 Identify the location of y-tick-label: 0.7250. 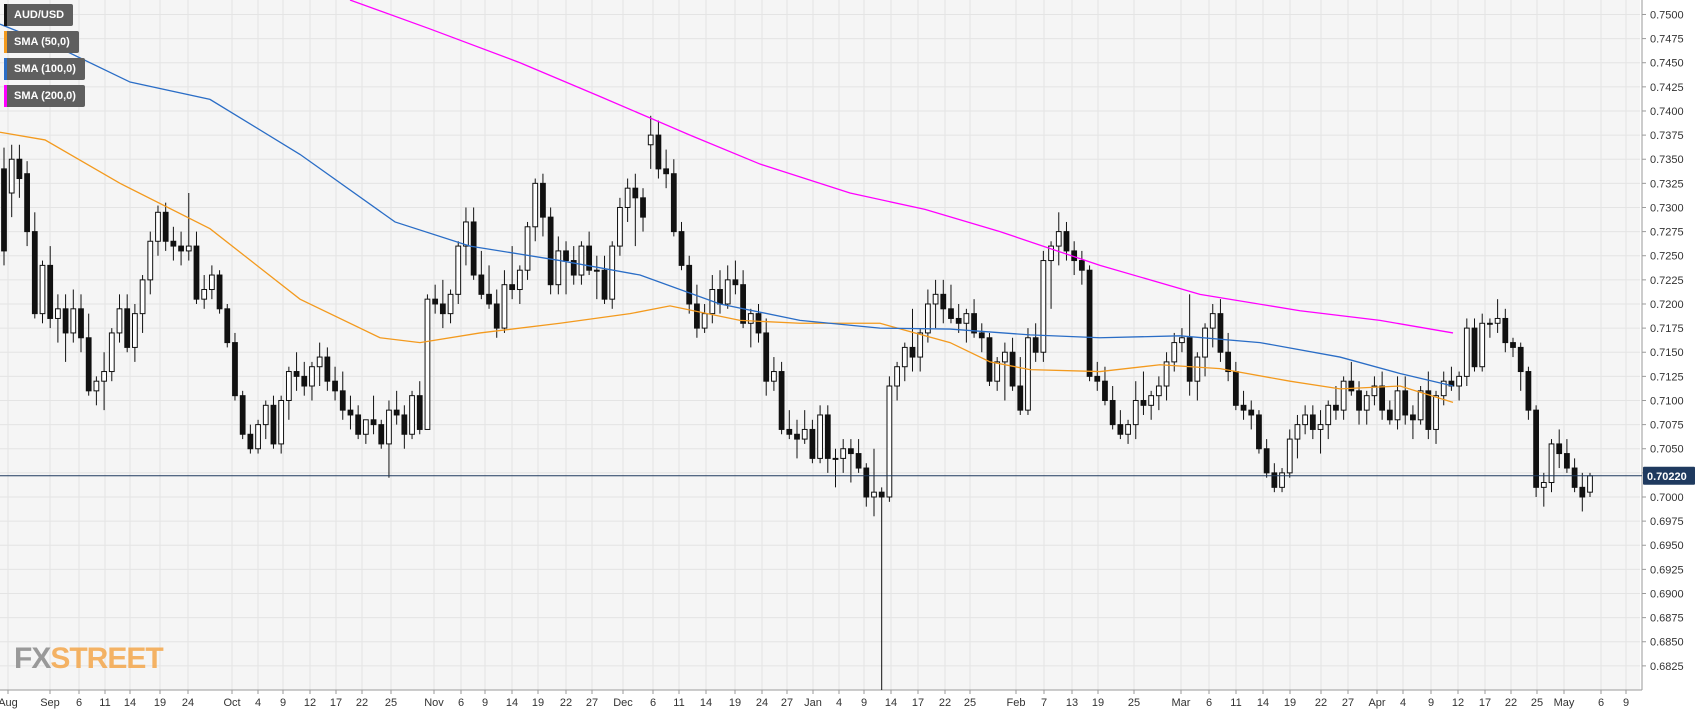
(1667, 257).